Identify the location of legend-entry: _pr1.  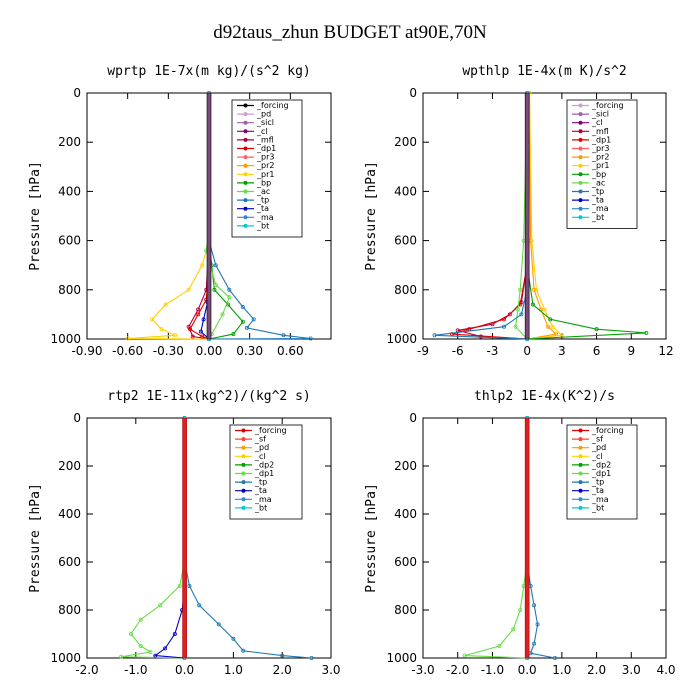
(600, 165).